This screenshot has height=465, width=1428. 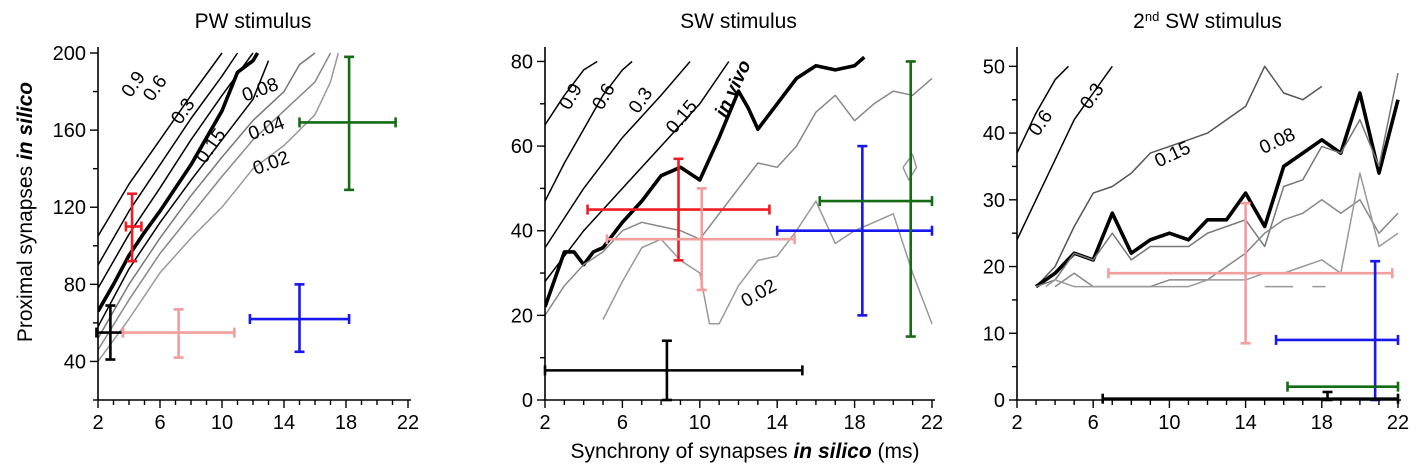 I want to click on panel-title-text: SW stimulus, so click(x=738, y=21).